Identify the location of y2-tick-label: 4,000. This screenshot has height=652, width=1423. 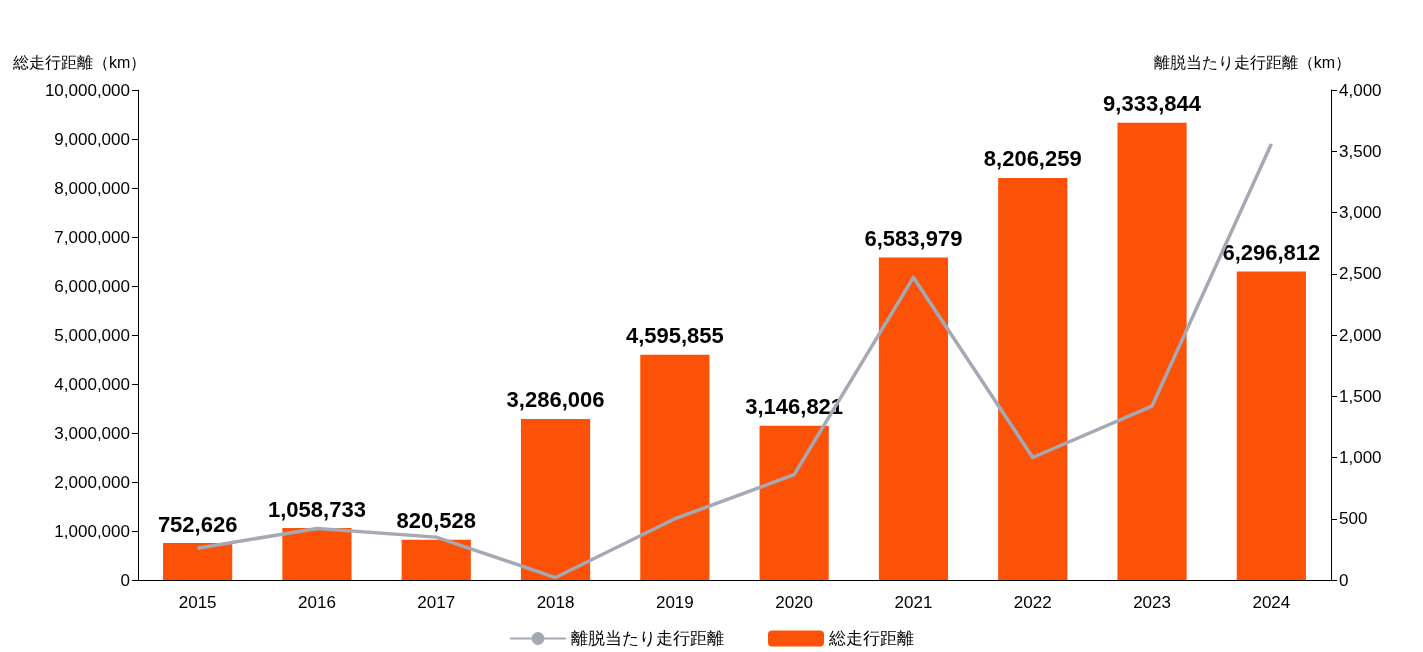
(1360, 90).